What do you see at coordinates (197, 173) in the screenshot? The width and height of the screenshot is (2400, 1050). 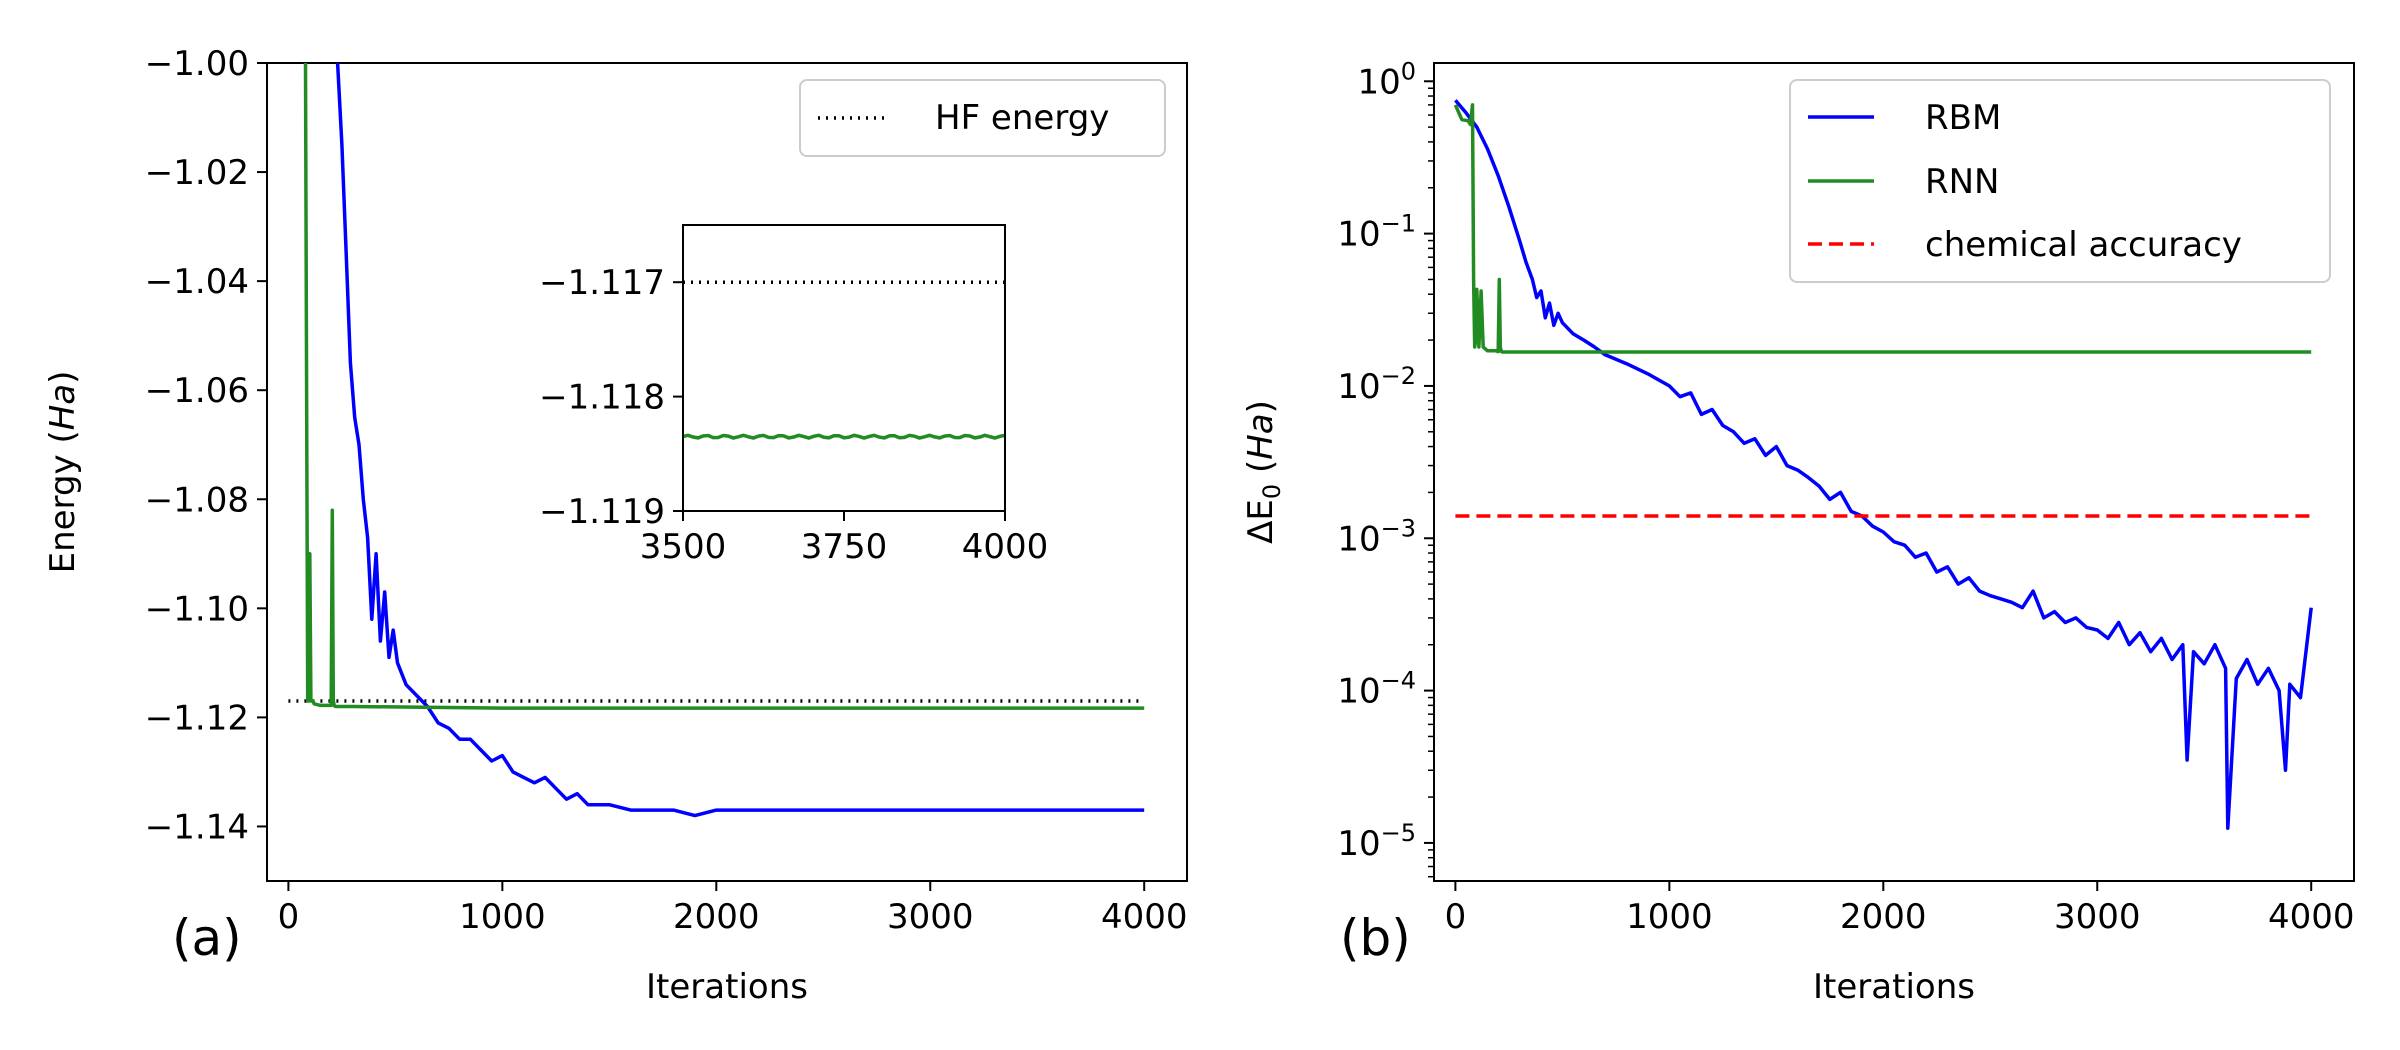 I see `panel-a-y-tick-label: −1.02` at bounding box center [197, 173].